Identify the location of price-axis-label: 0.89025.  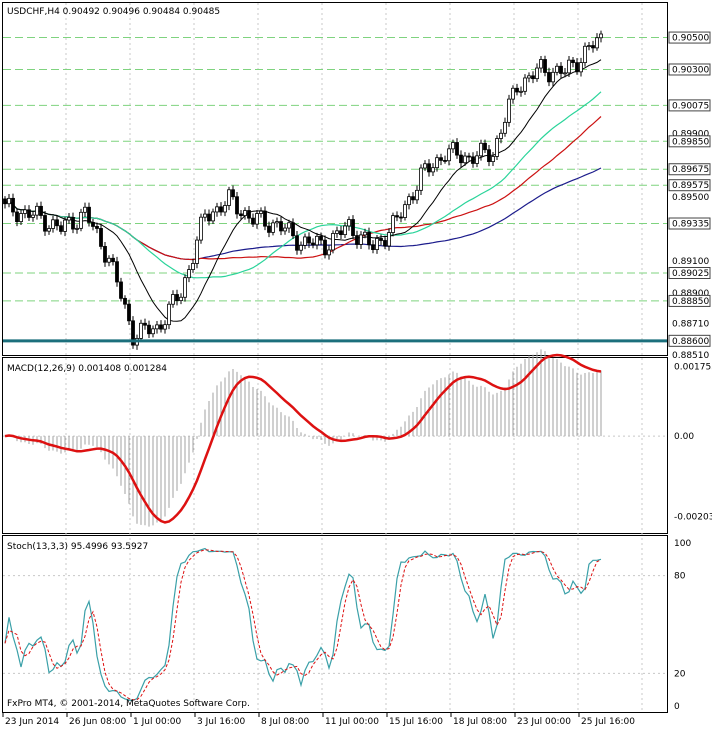
(690, 274).